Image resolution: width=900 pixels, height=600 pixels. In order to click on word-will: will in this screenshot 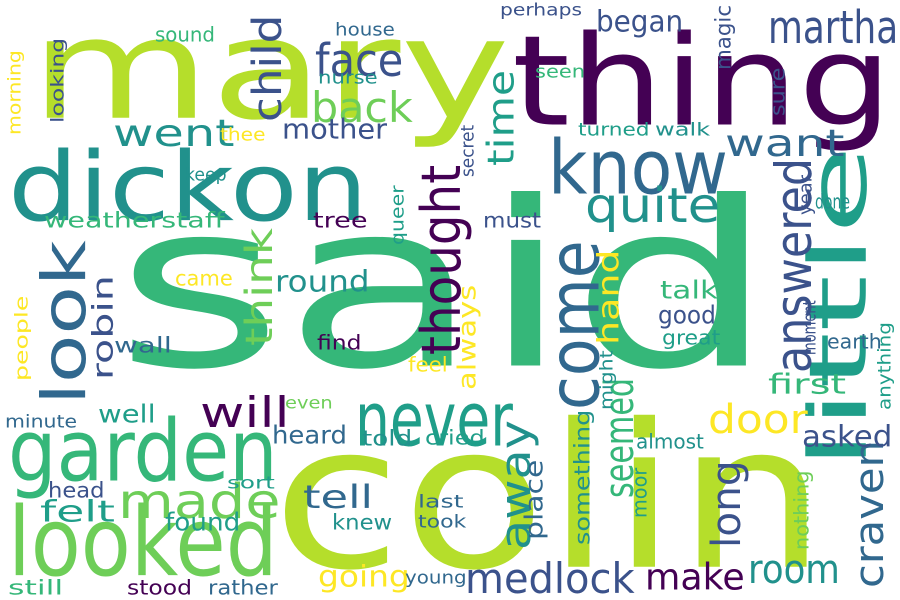, I will do `click(245, 413)`.